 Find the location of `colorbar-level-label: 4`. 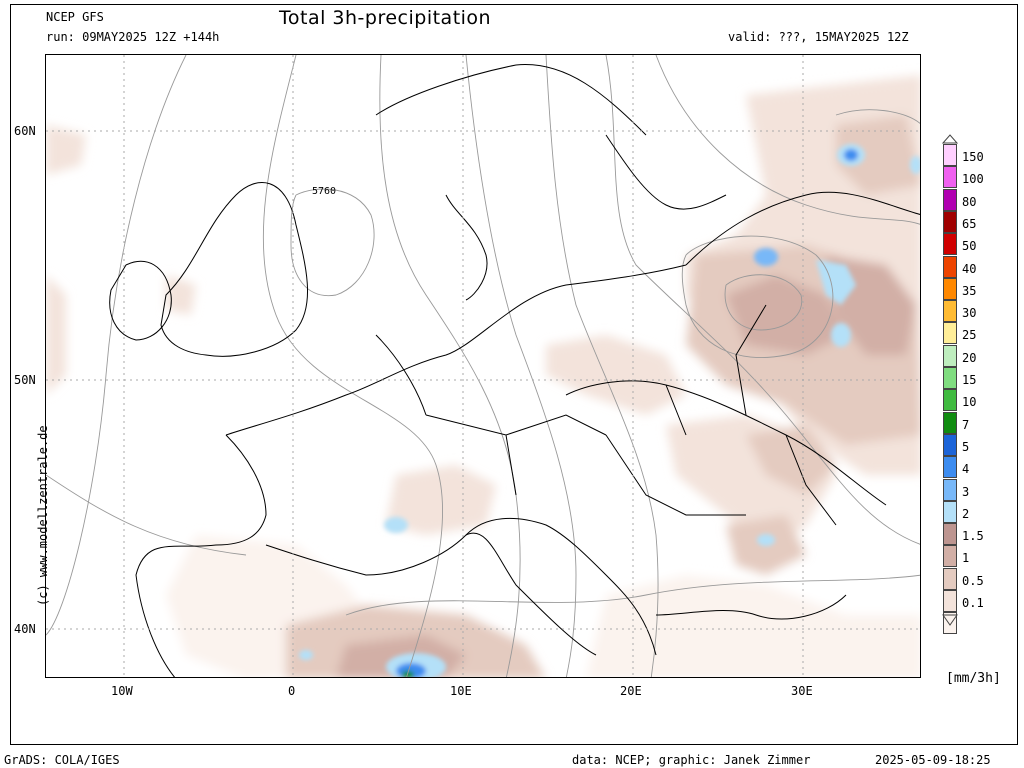

colorbar-level-label: 4 is located at coordinates (966, 469).